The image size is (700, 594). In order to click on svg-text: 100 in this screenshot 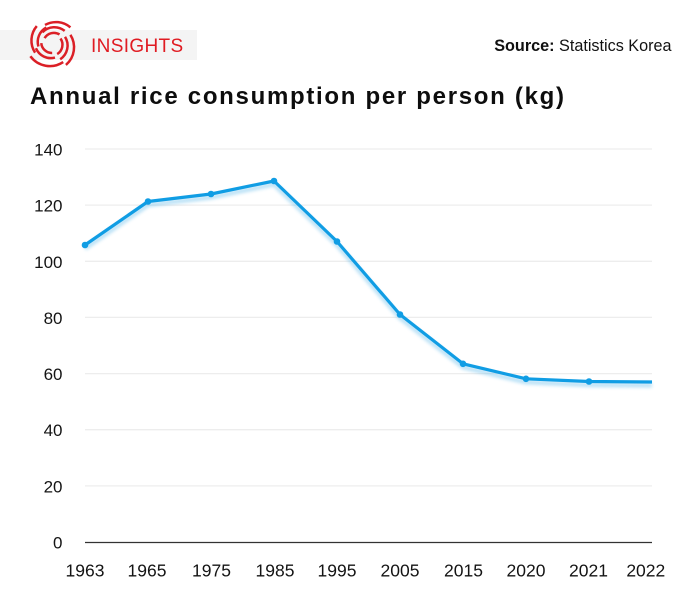, I will do `click(48, 262)`.